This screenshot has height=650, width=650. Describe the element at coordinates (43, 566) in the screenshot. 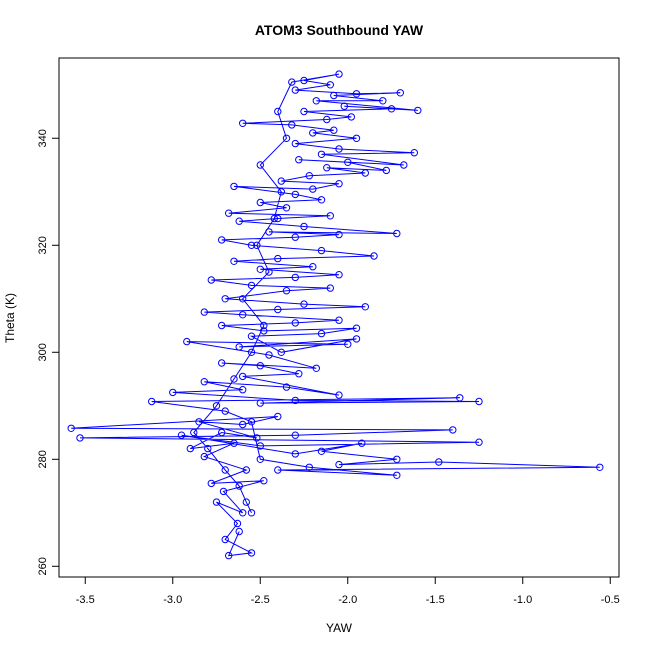

I see `y-tick-label: 260` at that location.